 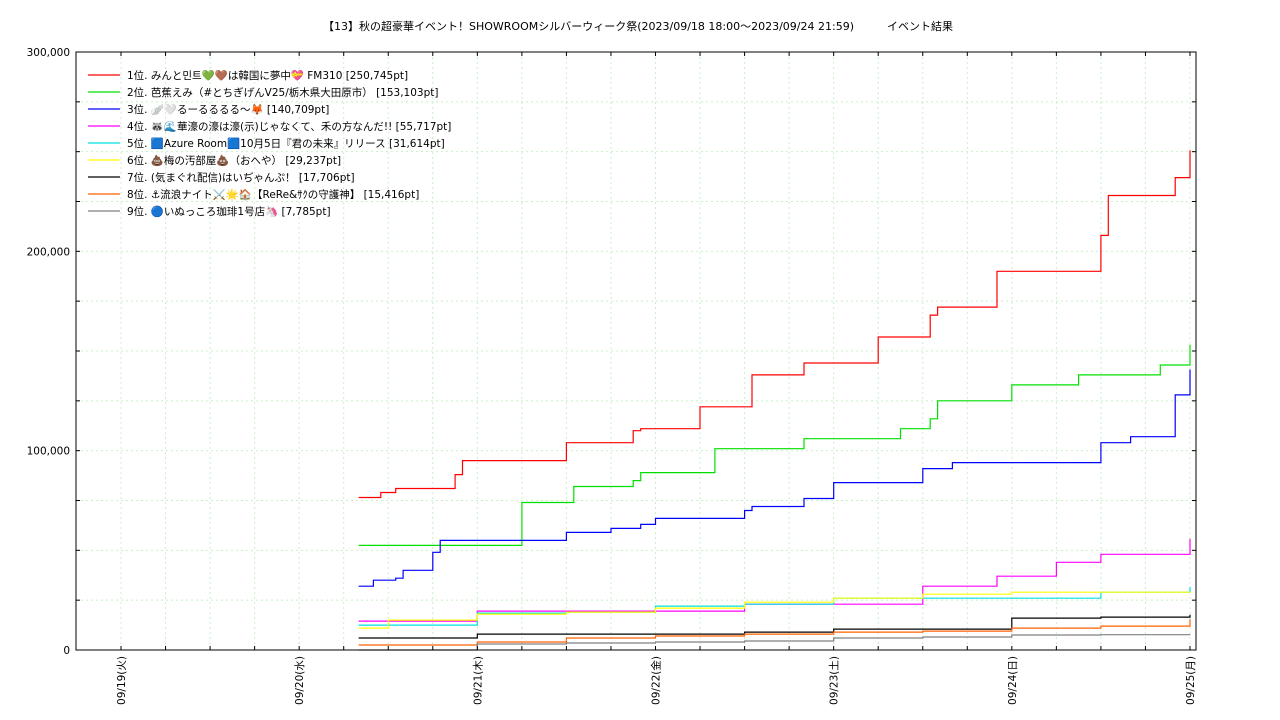 I want to click on legend-label-4: 4位. 🦝🌊華濠の濠は濠(示)じゃなくて、禾の方なんだ!! [55,717pt], so click(x=289, y=126).